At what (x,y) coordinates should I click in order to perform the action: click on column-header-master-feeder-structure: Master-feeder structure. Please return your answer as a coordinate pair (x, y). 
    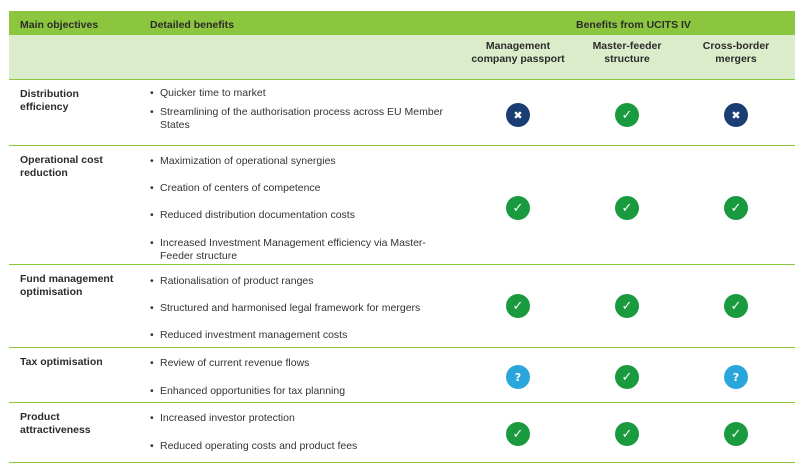
    Looking at the image, I should click on (627, 53).